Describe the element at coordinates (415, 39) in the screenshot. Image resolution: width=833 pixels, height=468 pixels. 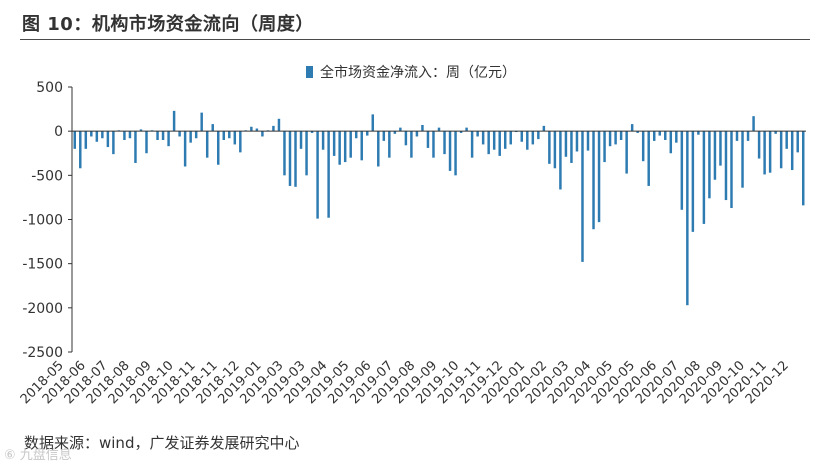
I see `title-divider` at that location.